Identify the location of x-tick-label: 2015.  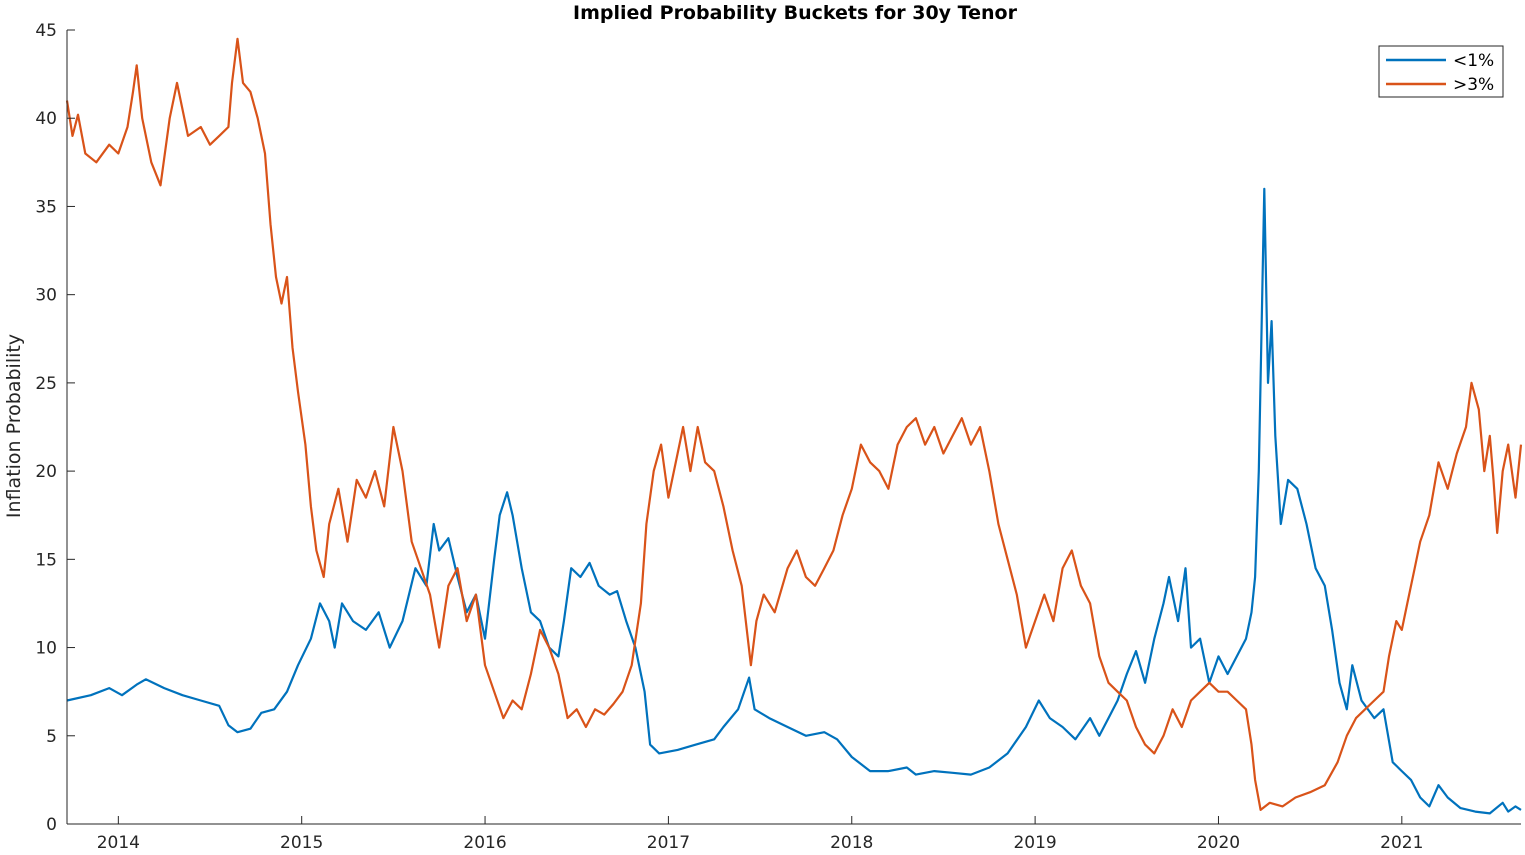
(301, 843).